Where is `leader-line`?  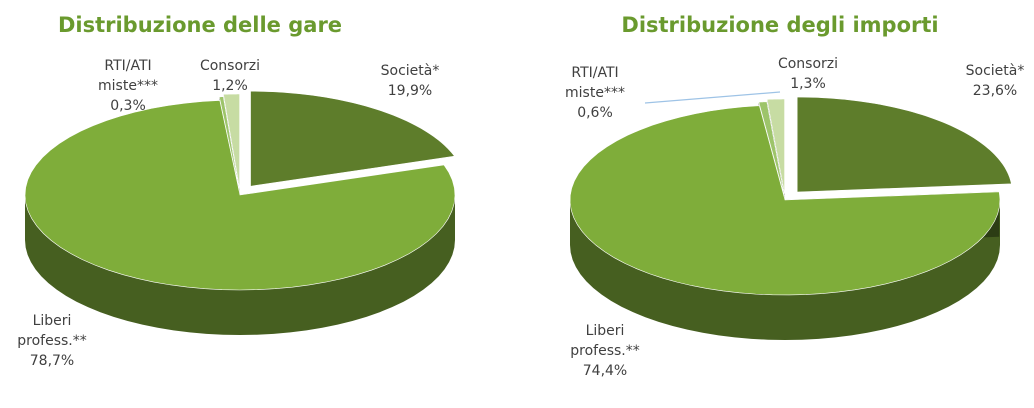
leader-line is located at coordinates (712, 97).